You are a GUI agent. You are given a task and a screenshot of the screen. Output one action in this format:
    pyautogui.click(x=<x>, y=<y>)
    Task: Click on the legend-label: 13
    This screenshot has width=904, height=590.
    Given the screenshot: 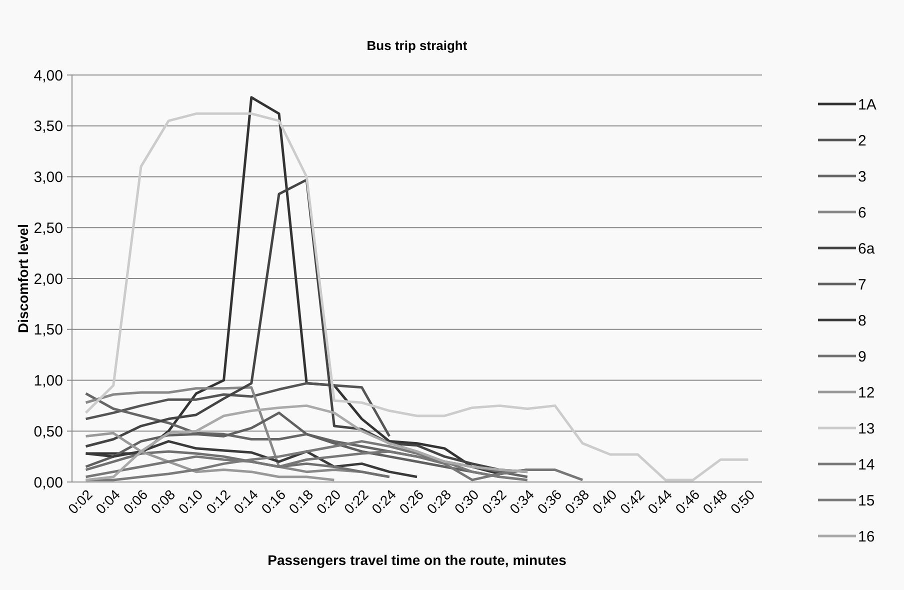 What is the action you would take?
    pyautogui.click(x=866, y=429)
    